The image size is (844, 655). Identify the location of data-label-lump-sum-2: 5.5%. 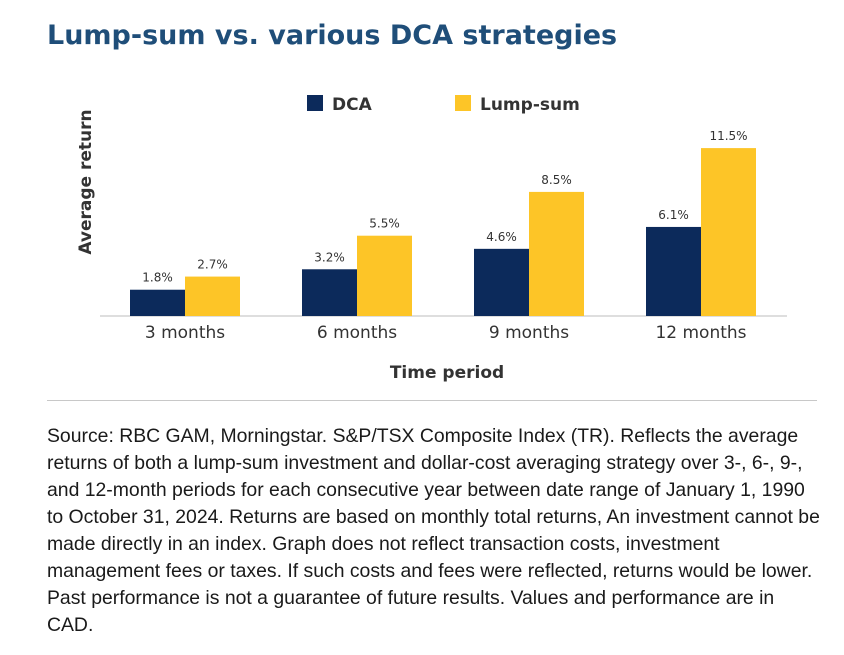
(384, 224).